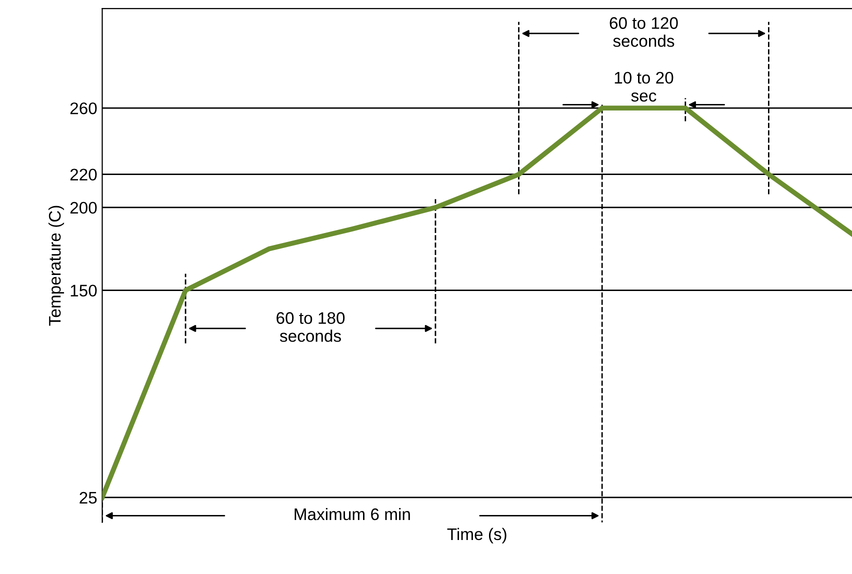  Describe the element at coordinates (352, 514) in the screenshot. I see `annotation: Maximum 6 min` at that location.